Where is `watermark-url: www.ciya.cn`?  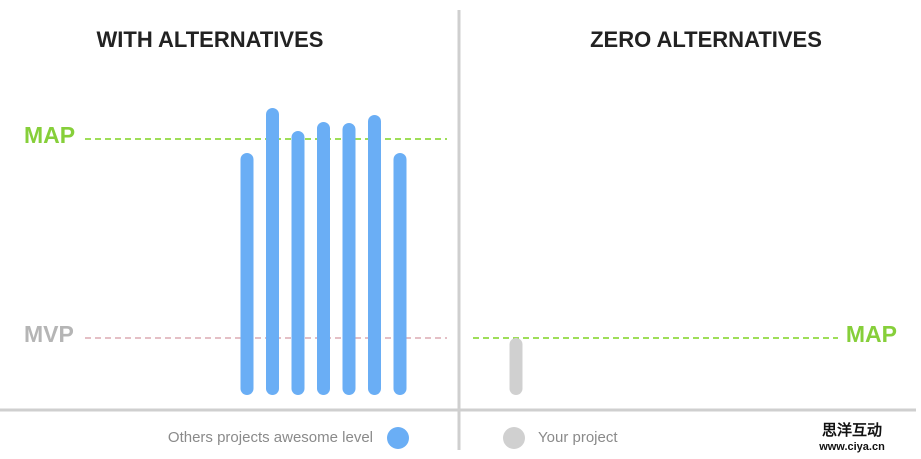 watermark-url: www.ciya.cn is located at coordinates (851, 447).